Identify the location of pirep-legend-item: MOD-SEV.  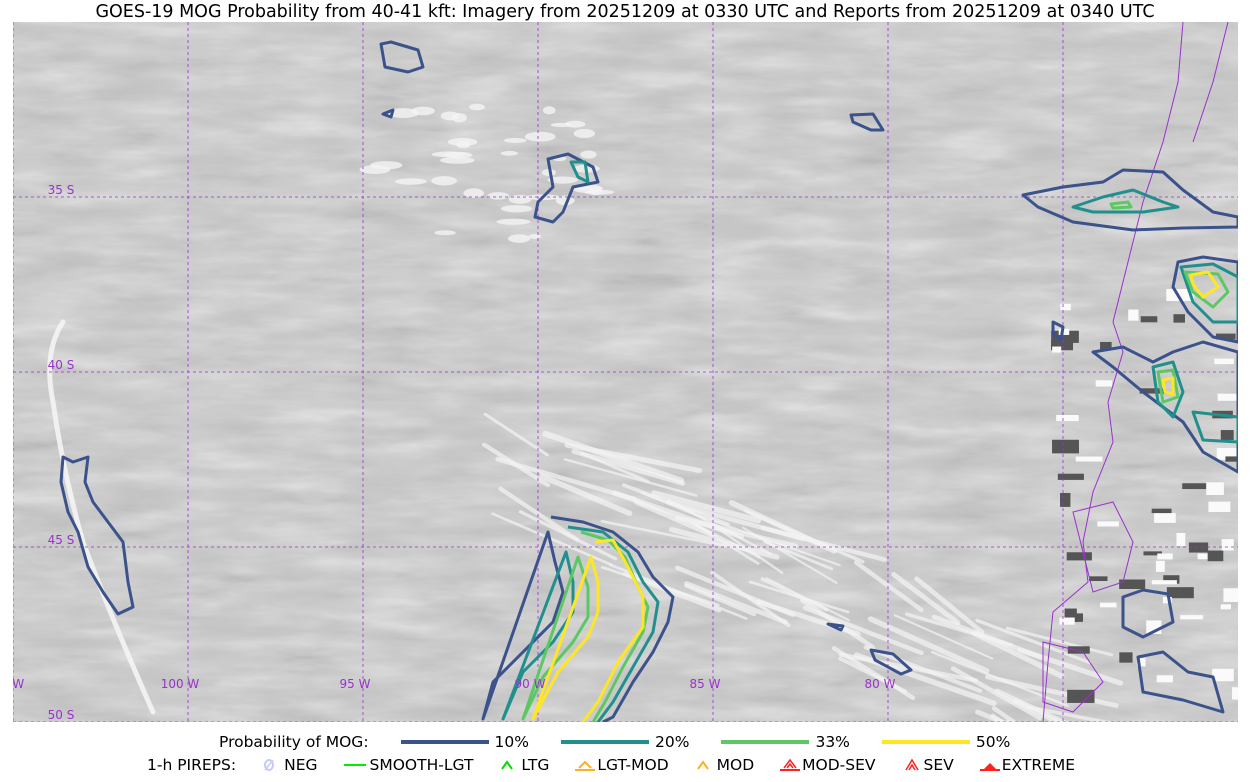
(828, 765).